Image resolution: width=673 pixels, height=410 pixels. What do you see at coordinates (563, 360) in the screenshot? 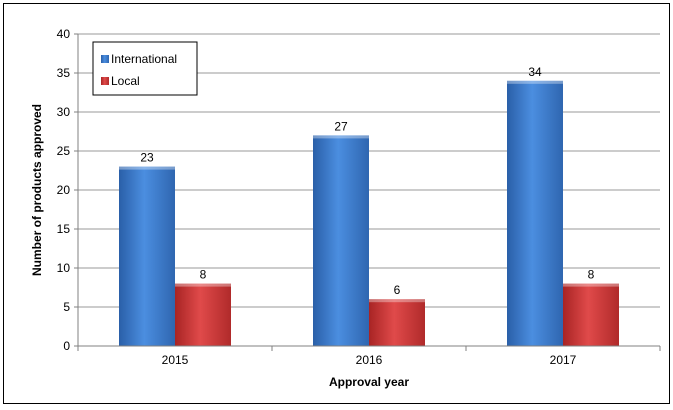
I see `x-tick-label: 2017` at bounding box center [563, 360].